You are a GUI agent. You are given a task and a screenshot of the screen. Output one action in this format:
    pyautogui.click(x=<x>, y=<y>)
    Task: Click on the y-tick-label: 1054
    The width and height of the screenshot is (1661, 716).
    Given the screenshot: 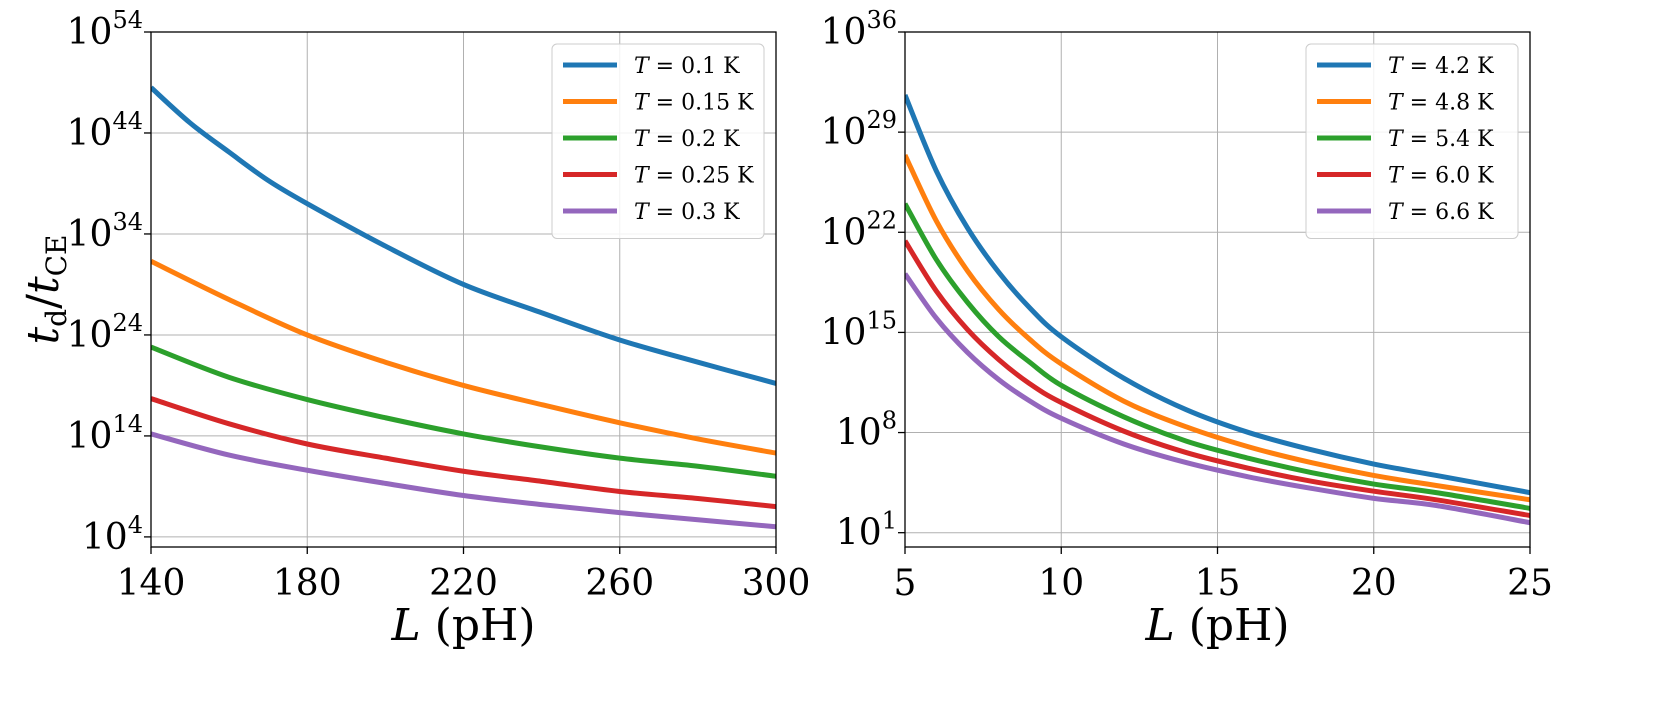 What is the action you would take?
    pyautogui.click(x=105, y=29)
    